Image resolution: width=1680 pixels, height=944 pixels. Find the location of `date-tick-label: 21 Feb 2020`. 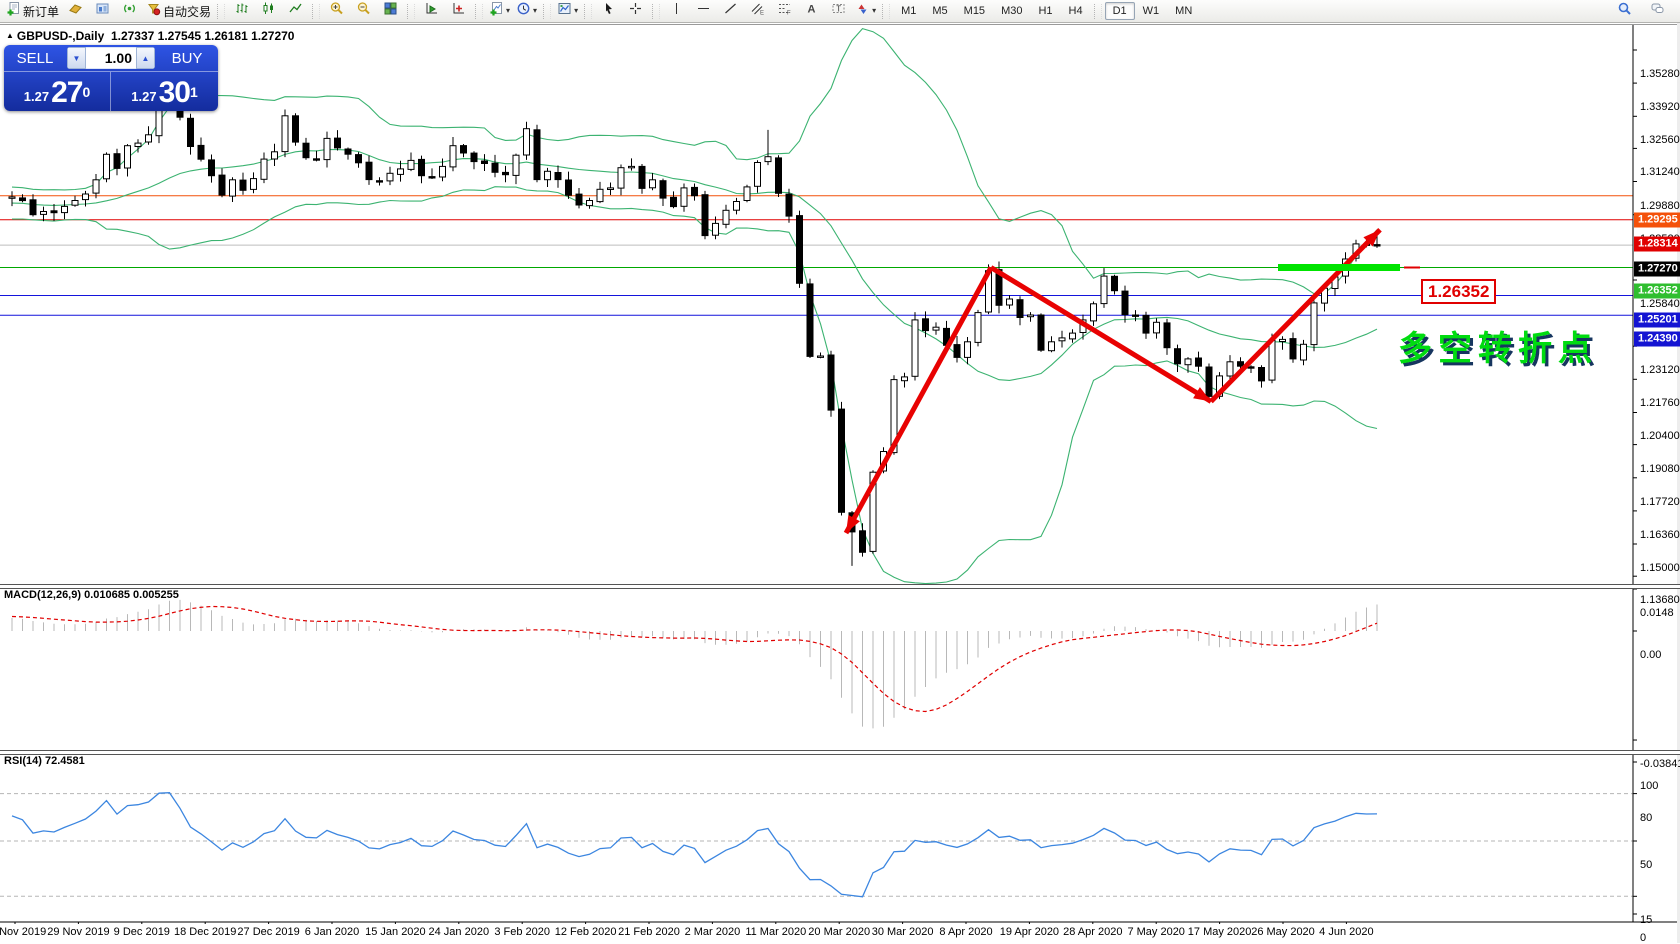

date-tick-label: 21 Feb 2020 is located at coordinates (649, 932).